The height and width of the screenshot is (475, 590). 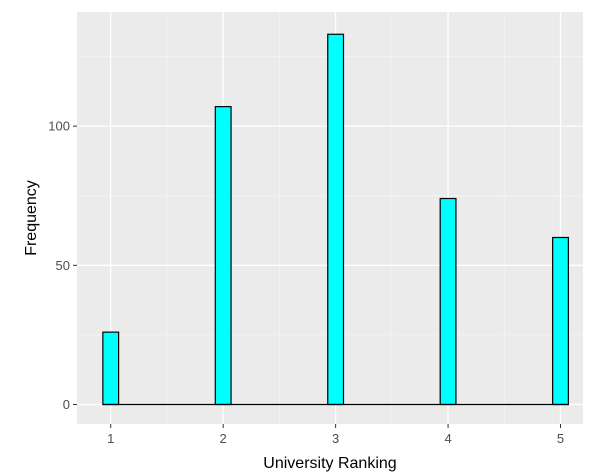 I want to click on x-tick-label: 2, so click(x=223, y=438).